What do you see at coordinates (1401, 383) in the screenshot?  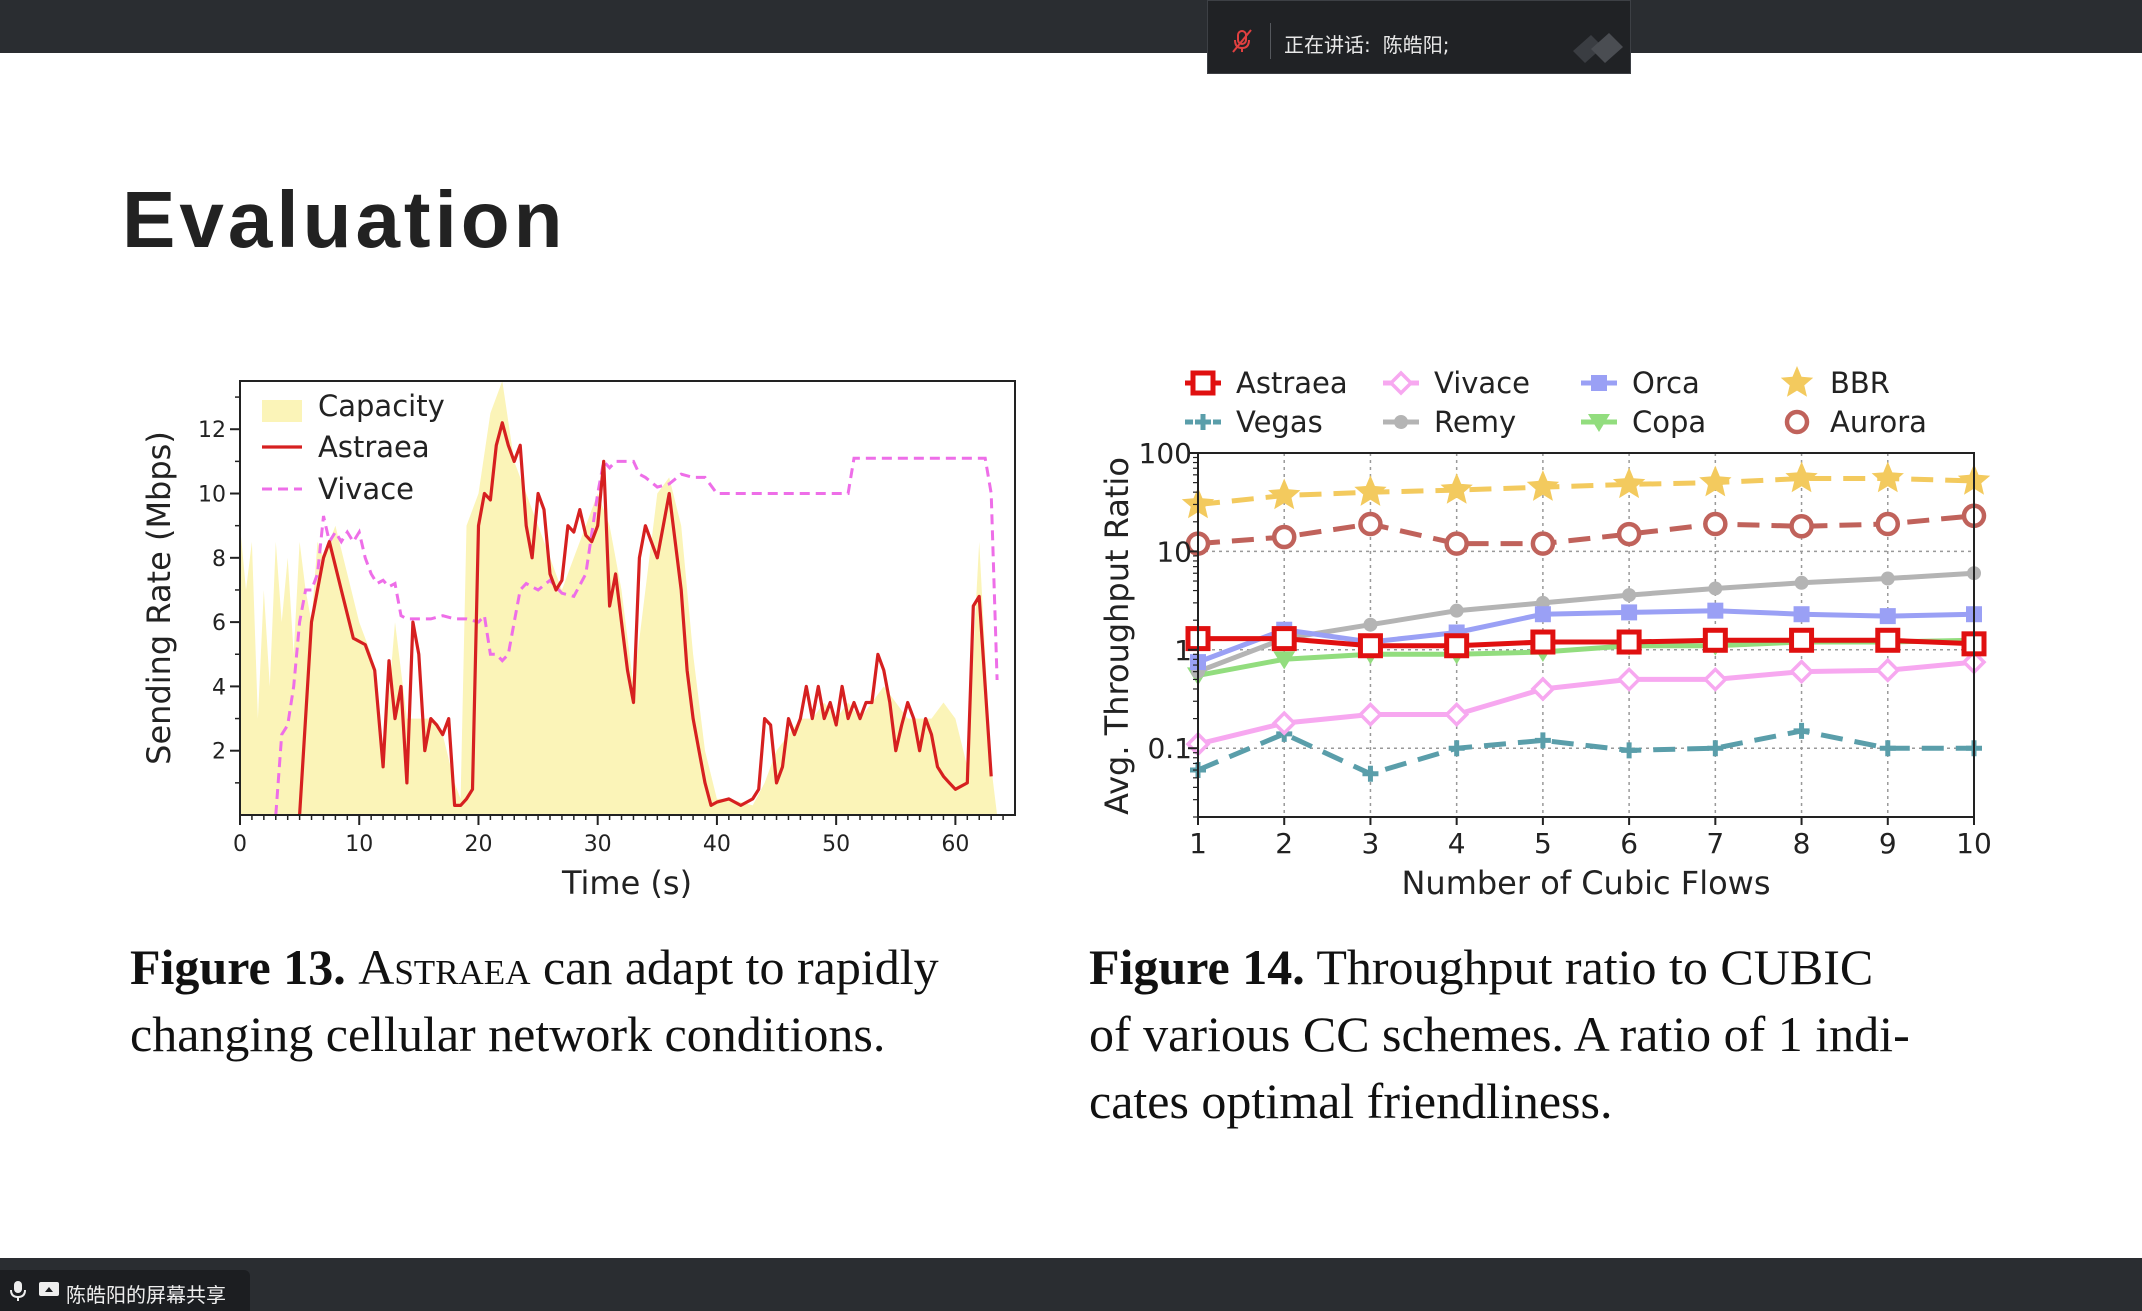 I see `legend-marker-vivace` at bounding box center [1401, 383].